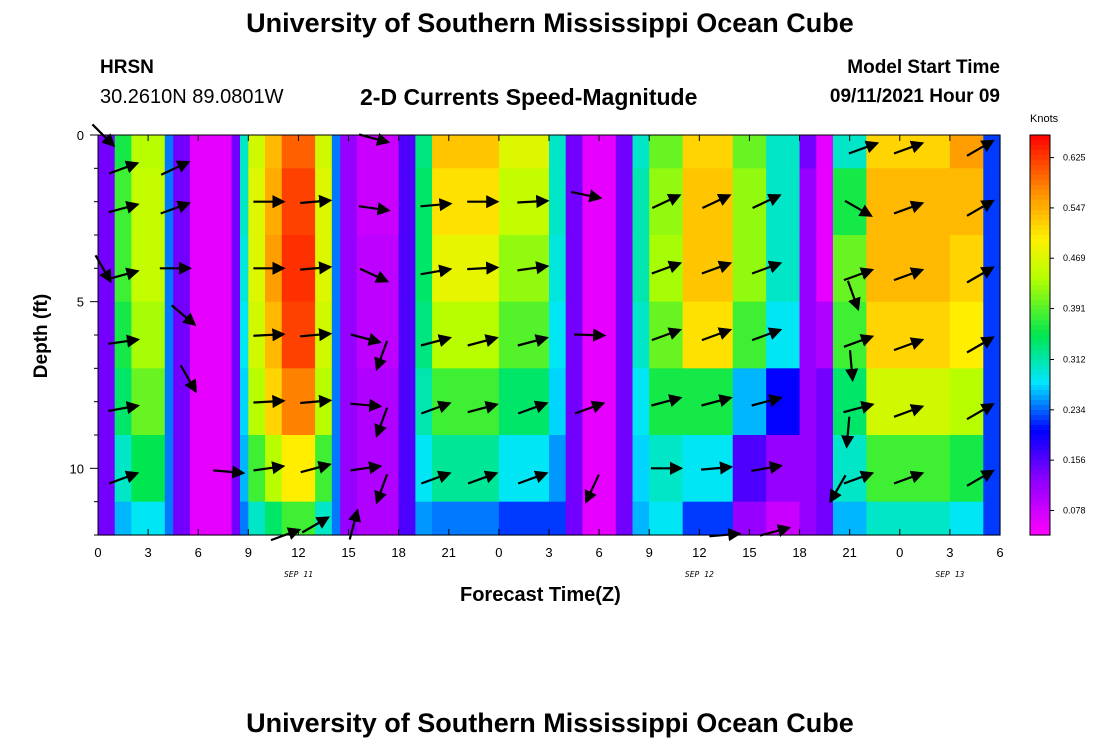 The height and width of the screenshot is (750, 1100). I want to click on x-tick-label: 18, so click(799, 552).